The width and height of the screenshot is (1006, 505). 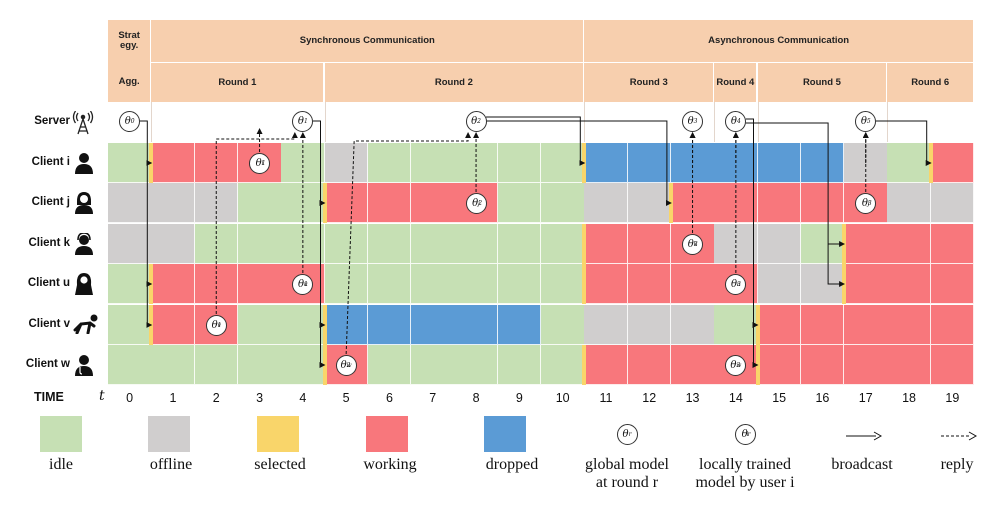 What do you see at coordinates (738, 121) in the screenshot?
I see `model-round: 4` at bounding box center [738, 121].